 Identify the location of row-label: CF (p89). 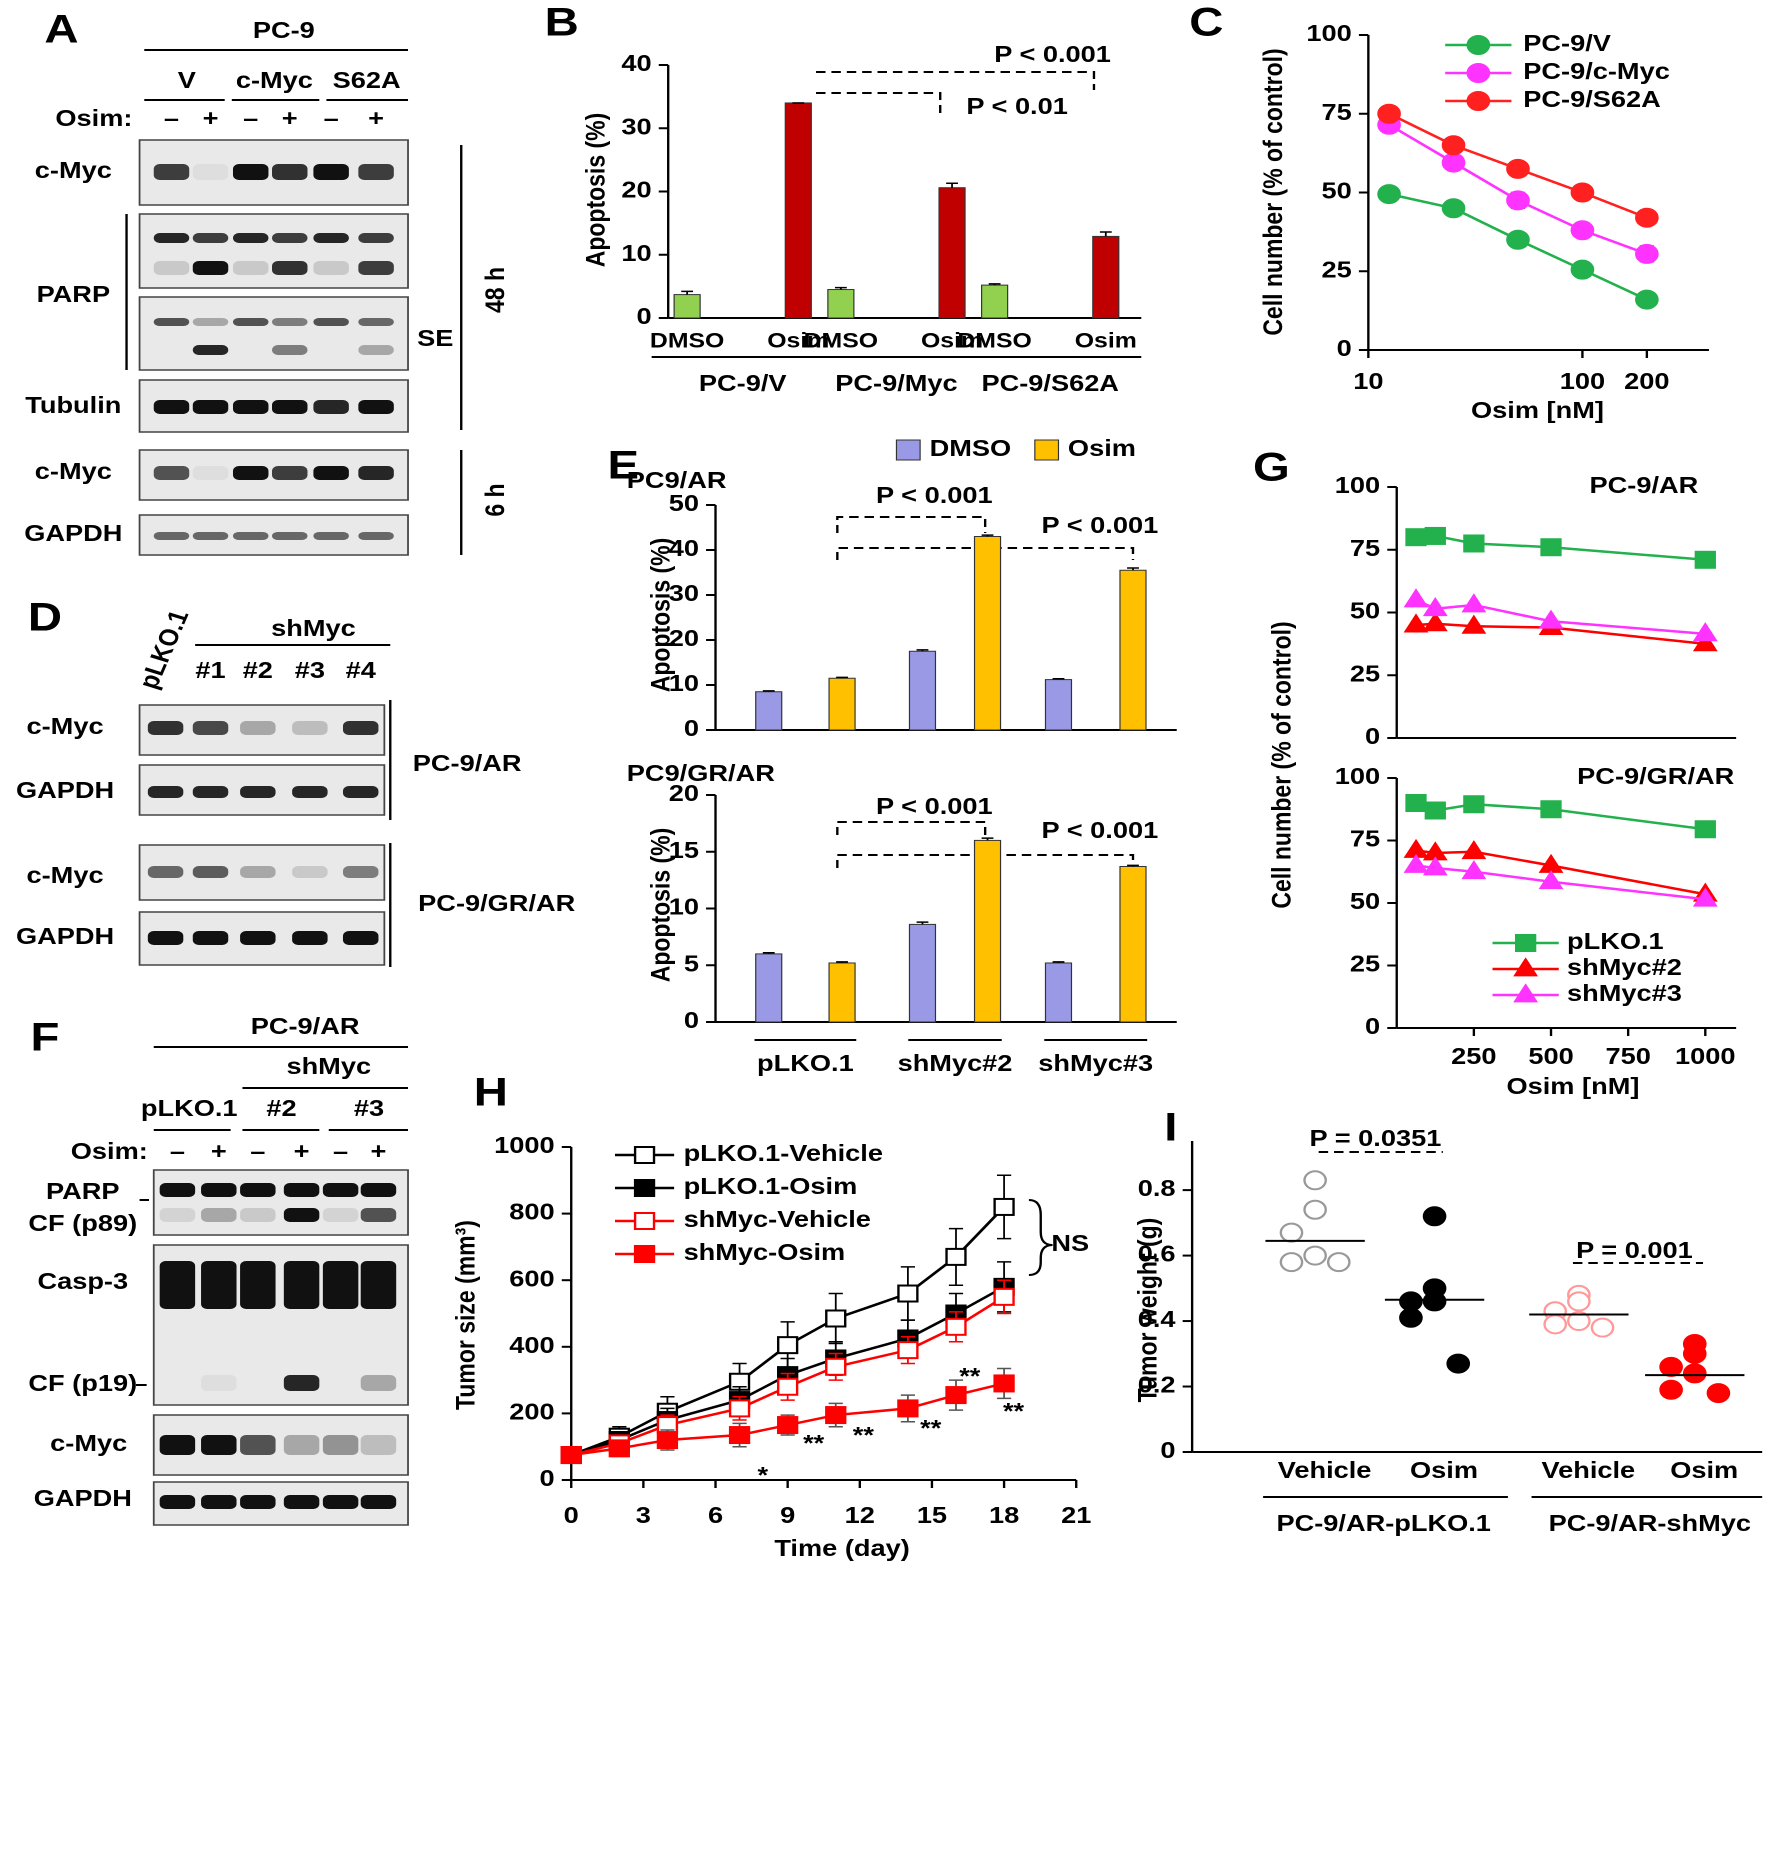
(82, 1224).